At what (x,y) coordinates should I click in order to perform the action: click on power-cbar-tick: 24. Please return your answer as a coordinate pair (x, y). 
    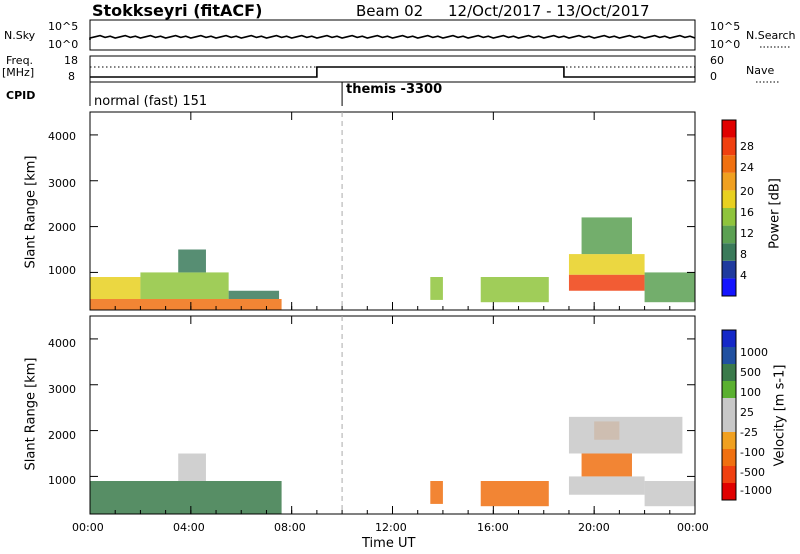
    Looking at the image, I should click on (747, 167).